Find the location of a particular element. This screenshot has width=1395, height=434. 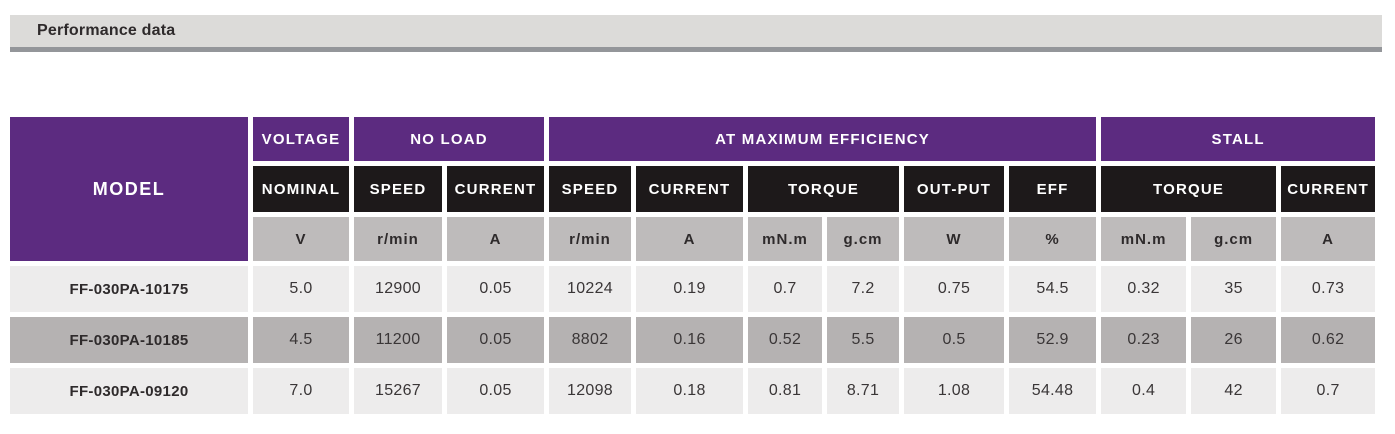

sub-header-maxeff-speed: SPEED is located at coordinates (590, 189).